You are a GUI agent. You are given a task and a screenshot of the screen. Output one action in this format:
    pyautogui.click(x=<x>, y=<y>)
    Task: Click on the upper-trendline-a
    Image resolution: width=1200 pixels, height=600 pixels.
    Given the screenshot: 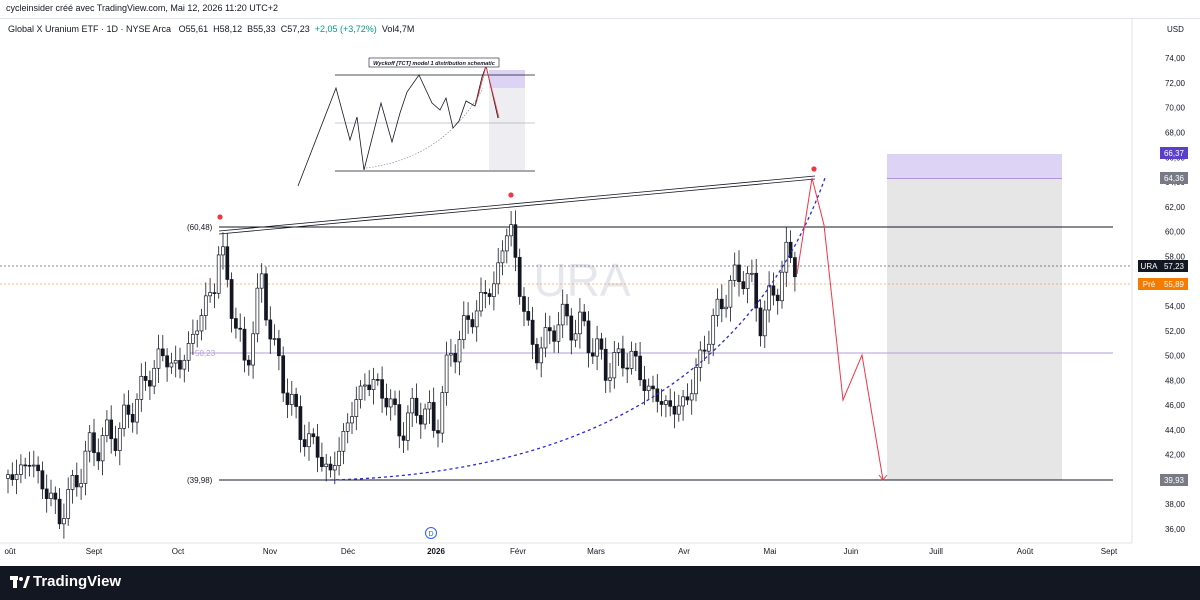 What is the action you would take?
    pyautogui.click(x=517, y=203)
    